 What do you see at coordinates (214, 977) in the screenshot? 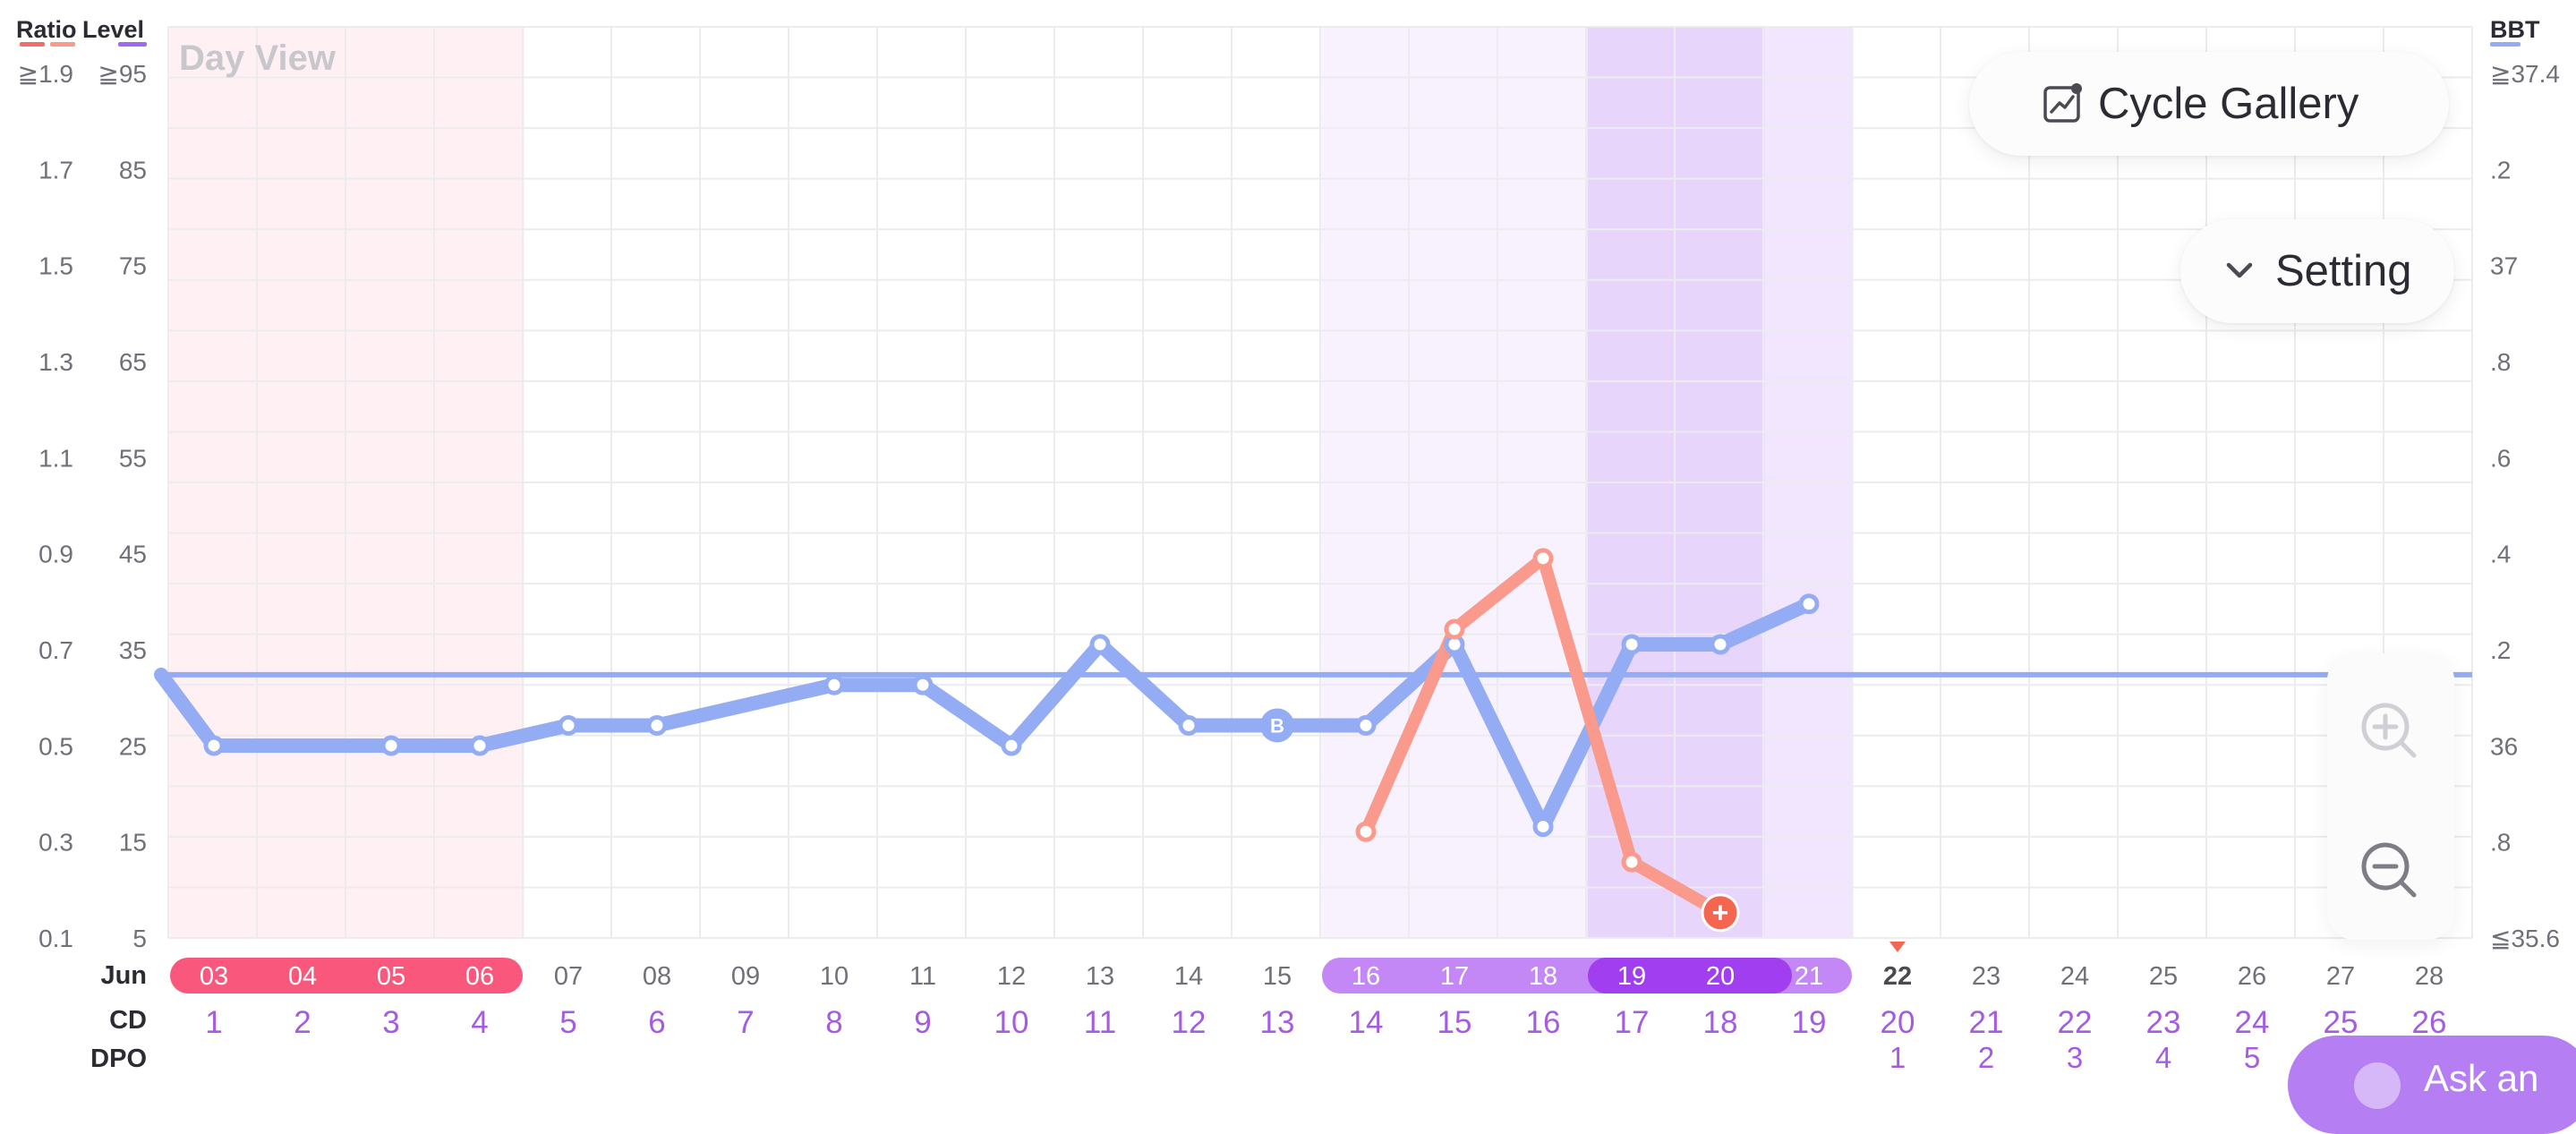
I see `date-tick-03: 03` at bounding box center [214, 977].